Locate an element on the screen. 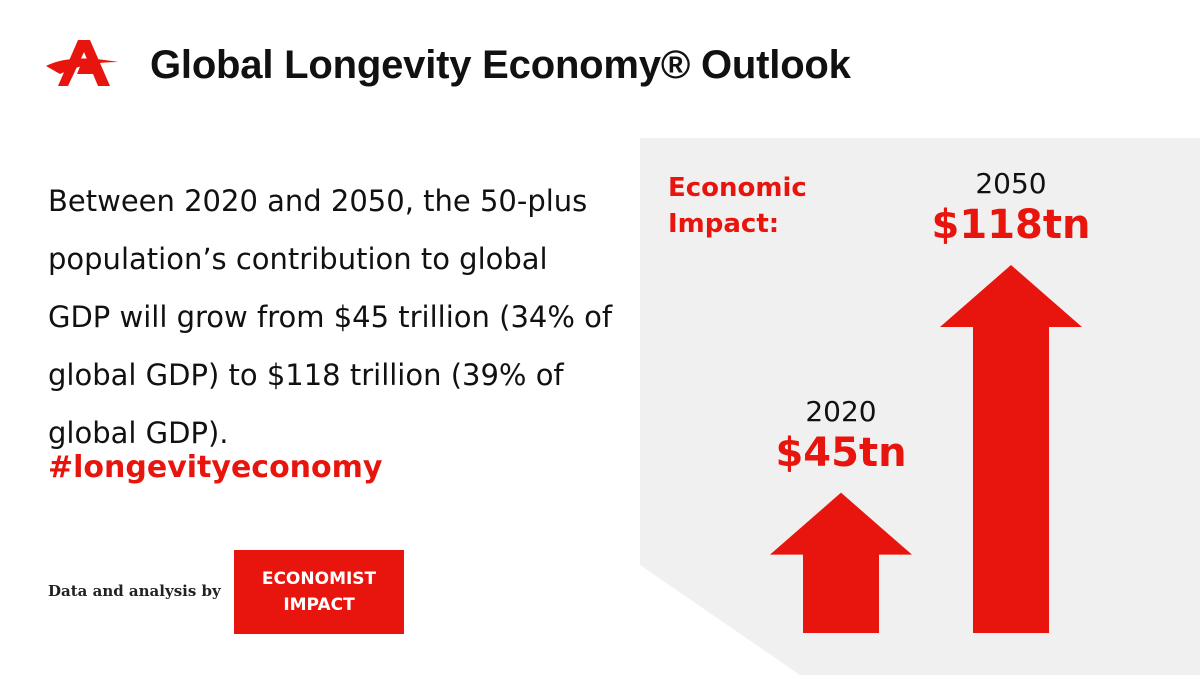  value-label-2050: $118tn is located at coordinates (1011, 225).